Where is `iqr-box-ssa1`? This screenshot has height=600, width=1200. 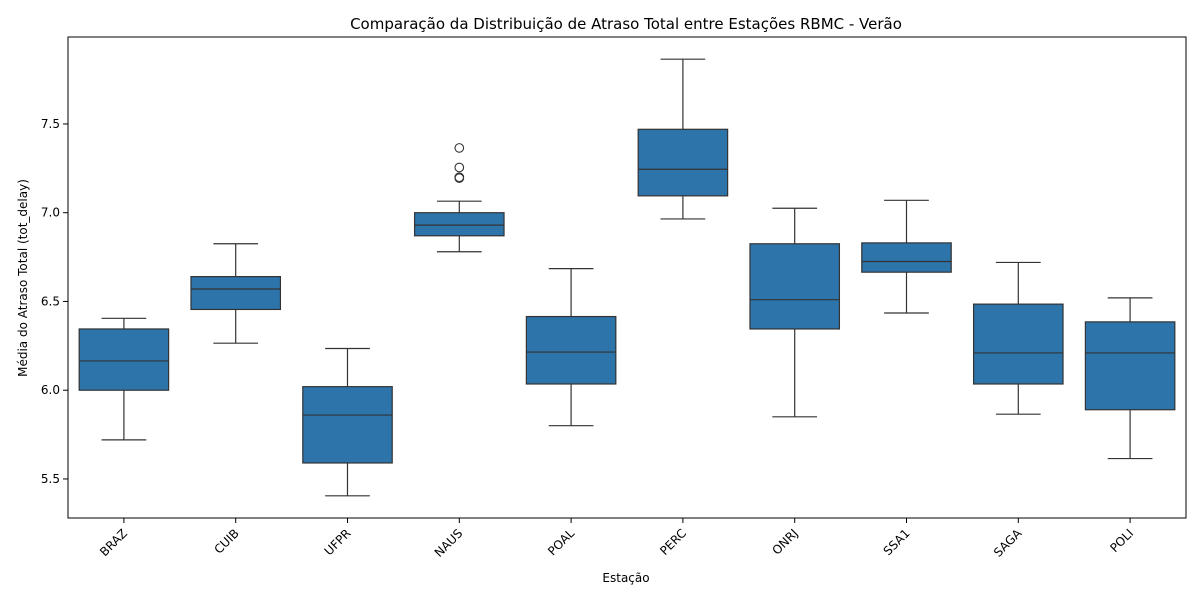
iqr-box-ssa1 is located at coordinates (906, 257).